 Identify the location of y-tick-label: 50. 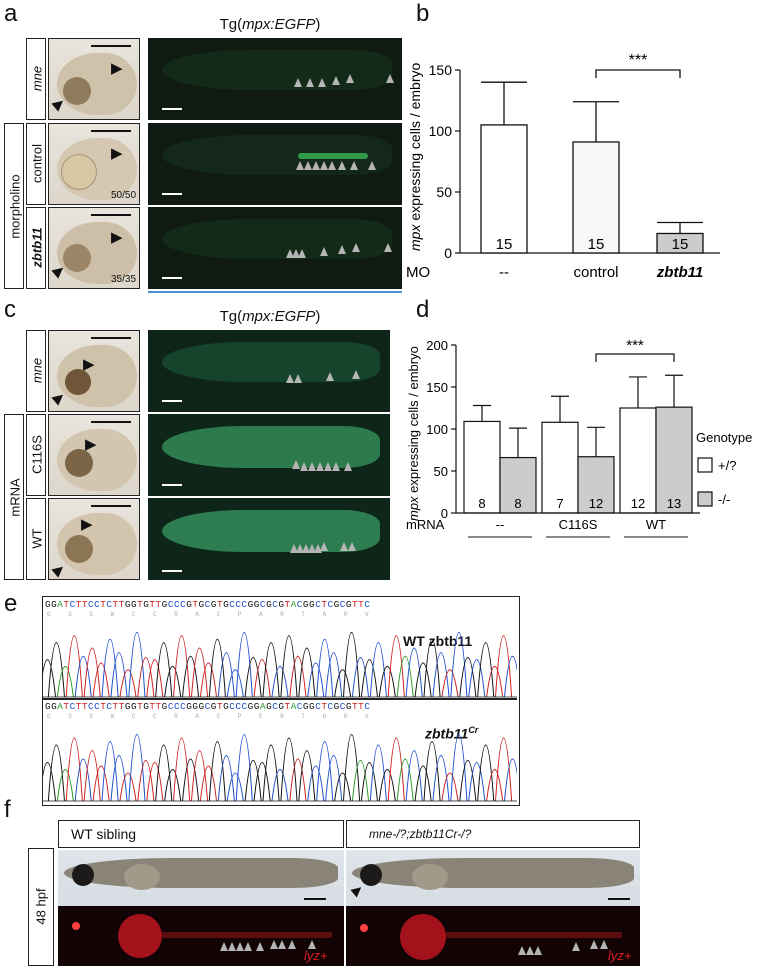
(444, 192).